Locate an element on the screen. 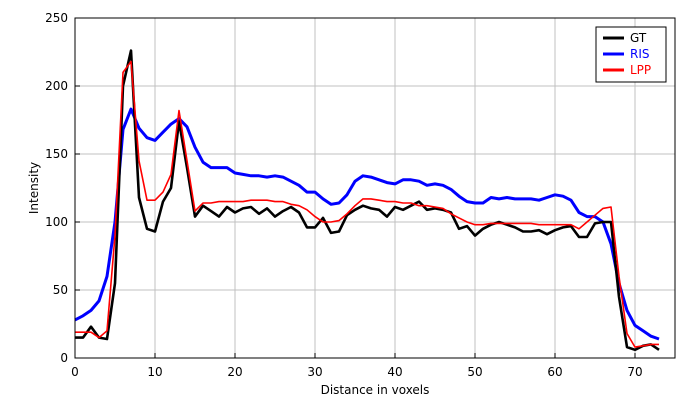 This screenshot has width=696, height=405. x-tick-label: 50 is located at coordinates (474, 372).